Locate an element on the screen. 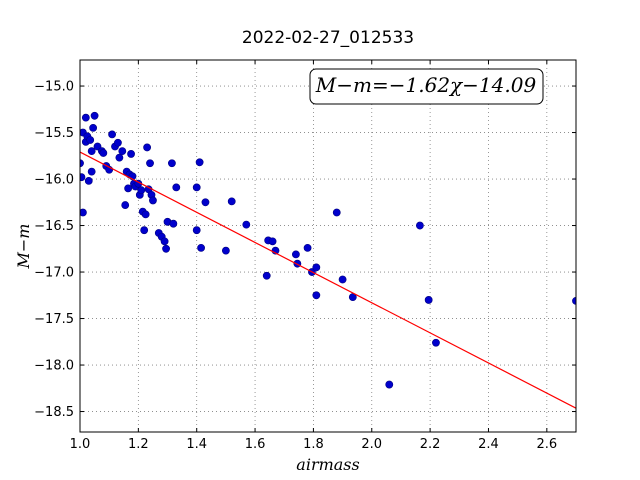 The height and width of the screenshot is (480, 640). x-tick-label: 1.6 is located at coordinates (255, 444).